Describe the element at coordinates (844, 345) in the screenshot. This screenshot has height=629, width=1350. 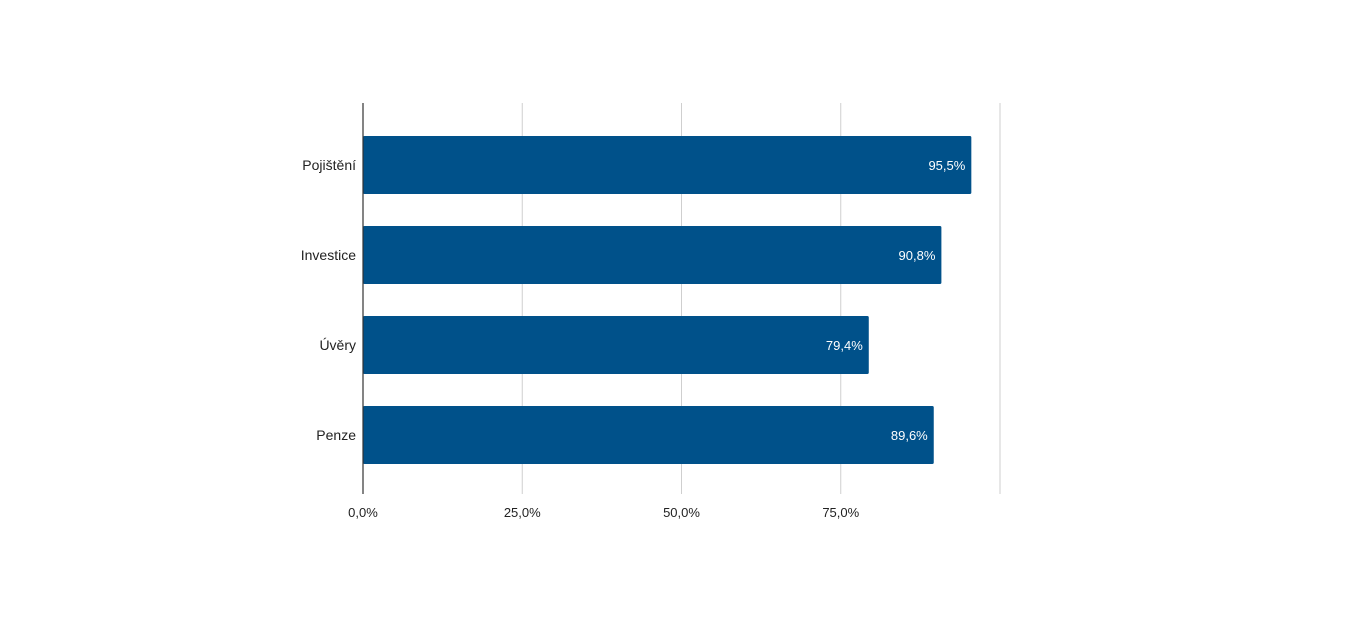
I see `data-label: 79,4%` at that location.